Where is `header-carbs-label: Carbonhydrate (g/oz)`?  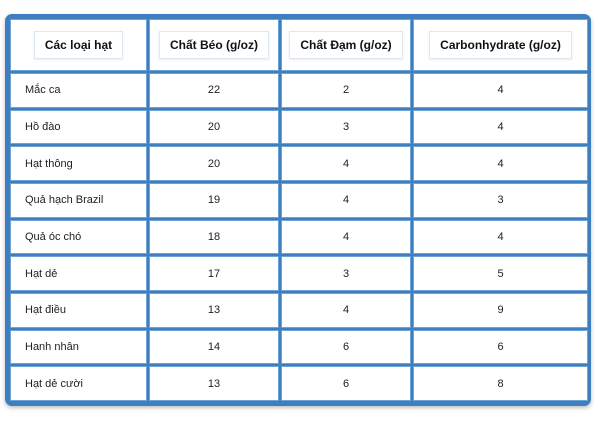
header-carbs-label: Carbonhydrate (g/oz) is located at coordinates (500, 45).